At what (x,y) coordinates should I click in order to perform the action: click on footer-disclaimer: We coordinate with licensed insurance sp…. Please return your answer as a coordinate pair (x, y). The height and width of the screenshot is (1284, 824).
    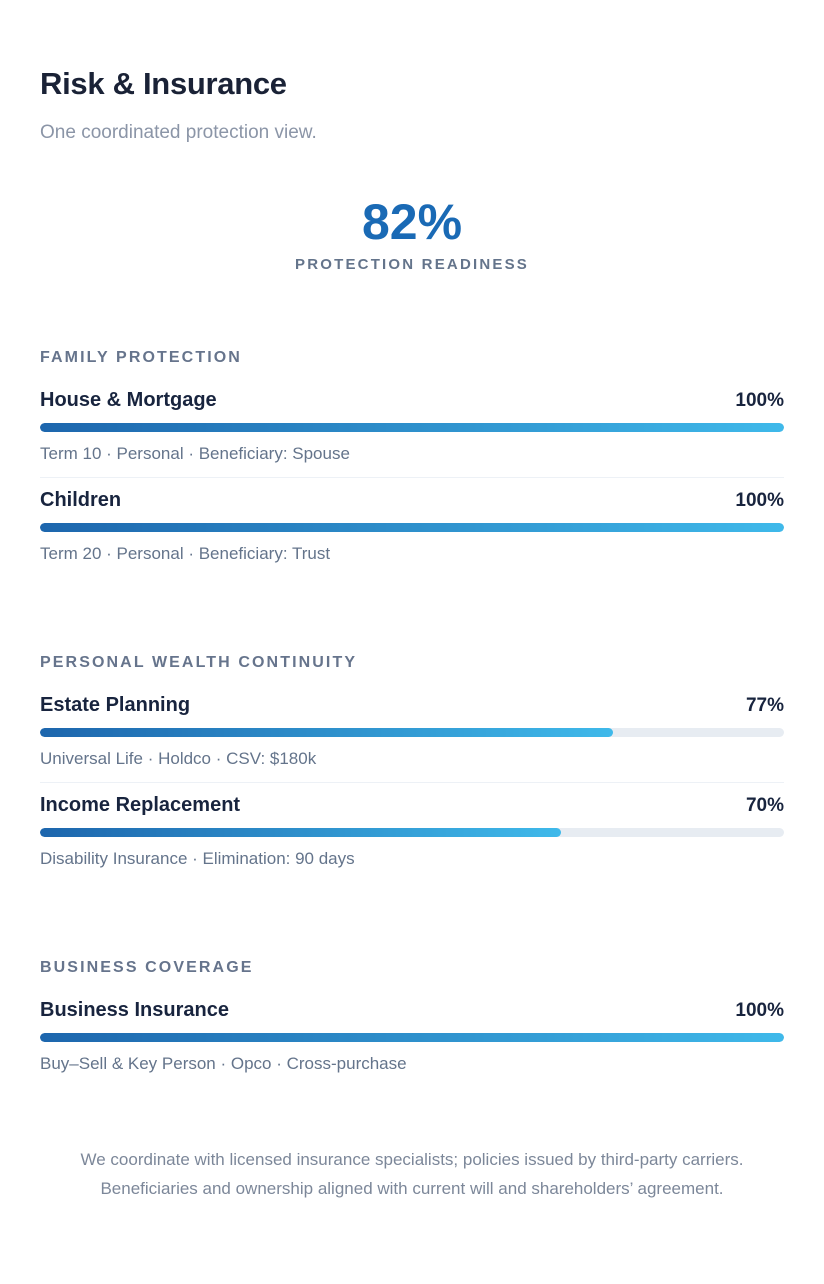
    Looking at the image, I should click on (412, 1175).